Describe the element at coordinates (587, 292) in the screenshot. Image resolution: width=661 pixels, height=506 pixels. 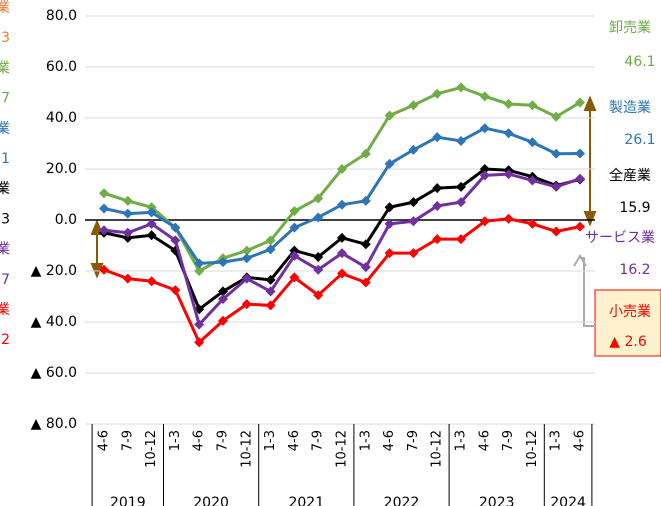
I see `pointer-arrow` at that location.